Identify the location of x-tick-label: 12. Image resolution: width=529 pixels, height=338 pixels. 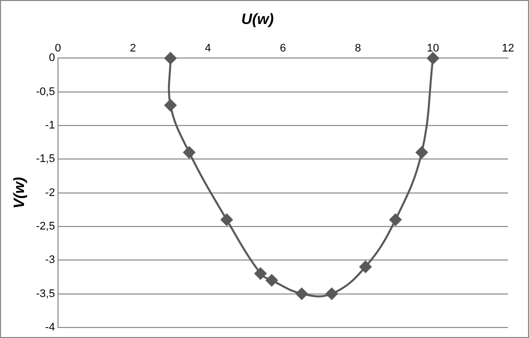
(508, 48).